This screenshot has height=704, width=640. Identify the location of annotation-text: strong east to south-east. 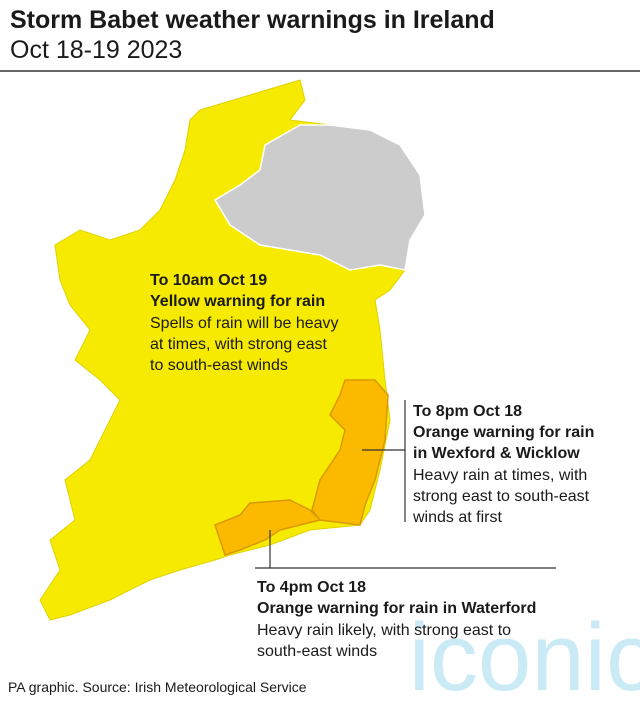
(501, 496).